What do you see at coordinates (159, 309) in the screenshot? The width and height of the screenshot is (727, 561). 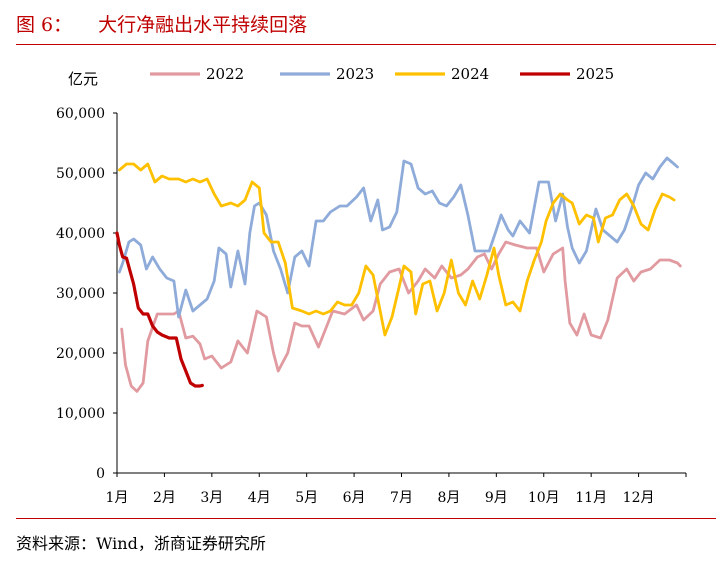 I see `series-line-2025` at bounding box center [159, 309].